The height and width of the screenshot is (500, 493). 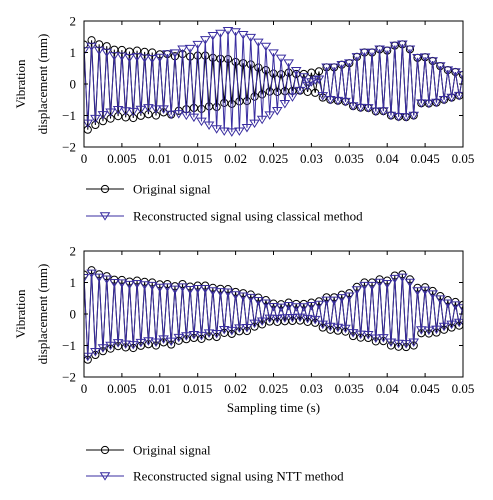 I want to click on reconstructed-signal-markers, so click(x=273, y=315).